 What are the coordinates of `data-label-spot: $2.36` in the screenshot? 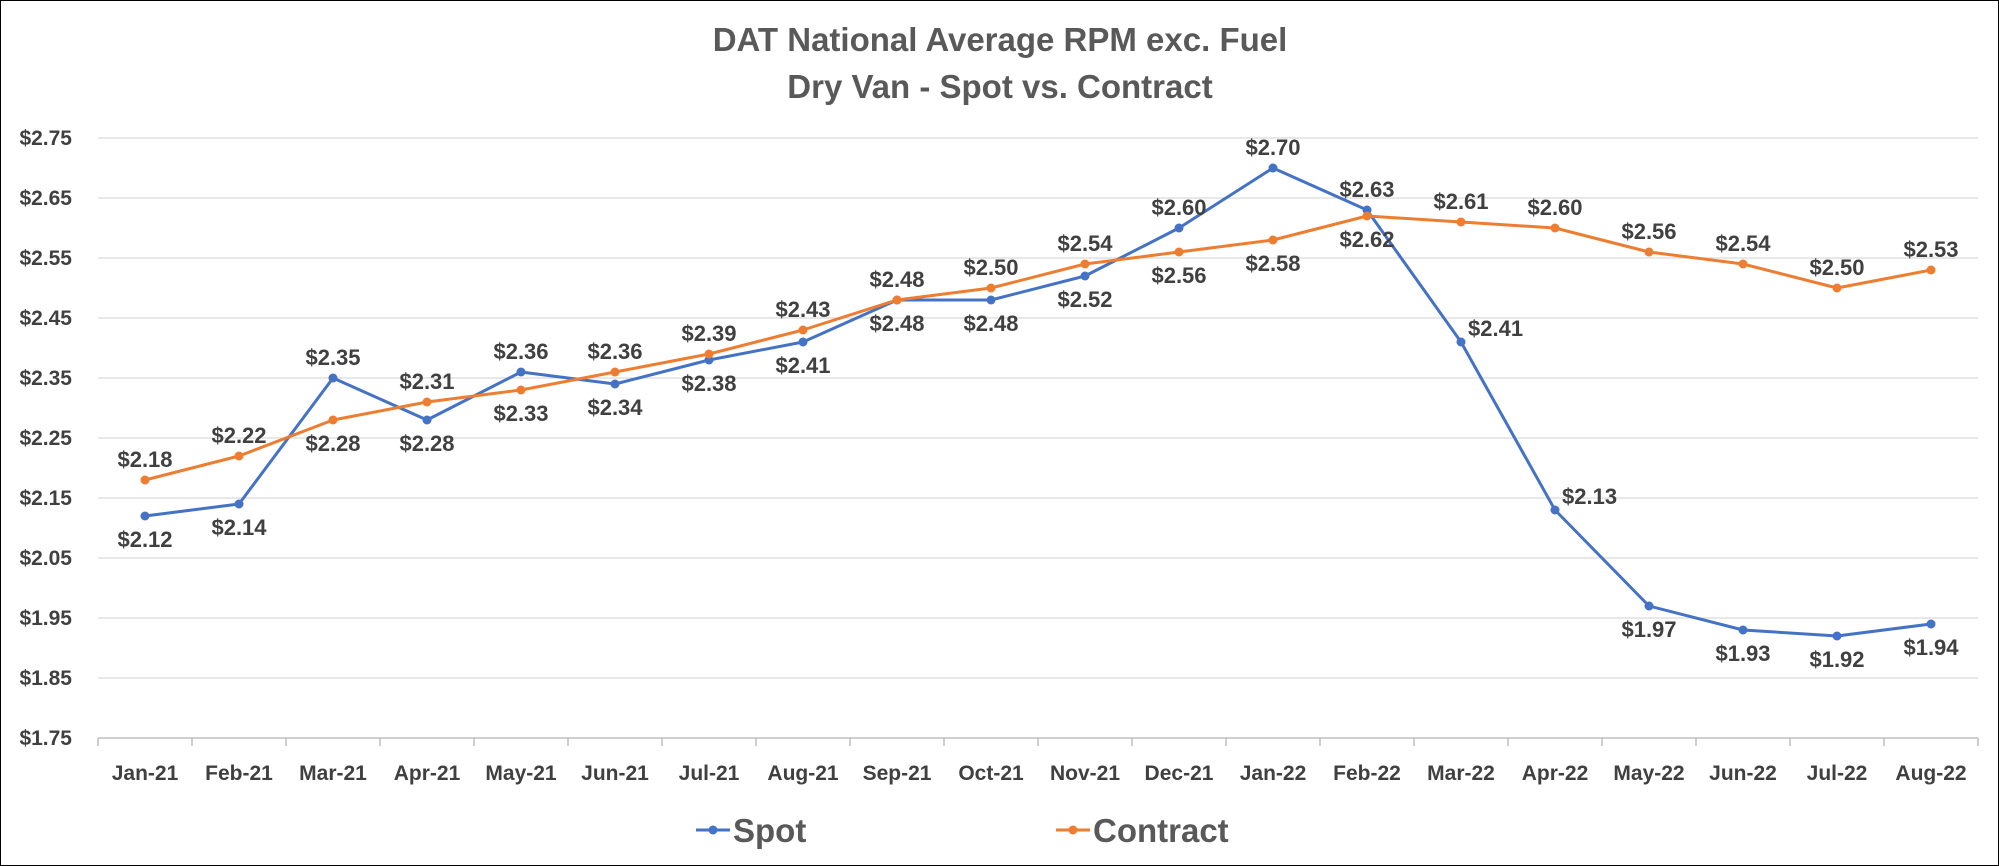 It's located at (520, 351).